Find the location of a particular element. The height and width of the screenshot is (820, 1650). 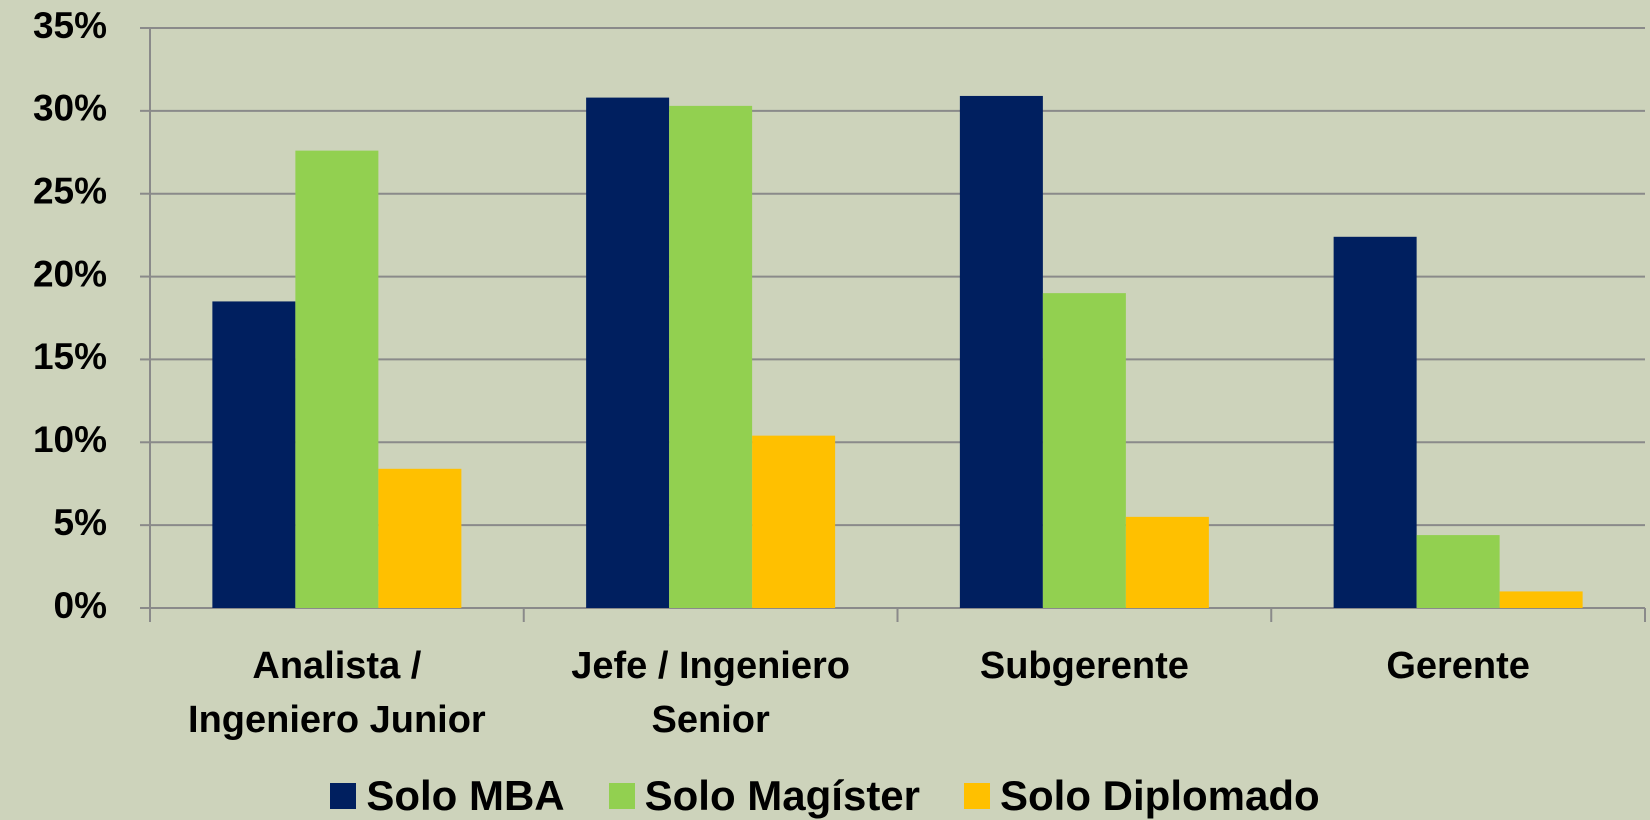

legend: Solo MBA Solo Magíster Solo Diplomado is located at coordinates (825, 796).